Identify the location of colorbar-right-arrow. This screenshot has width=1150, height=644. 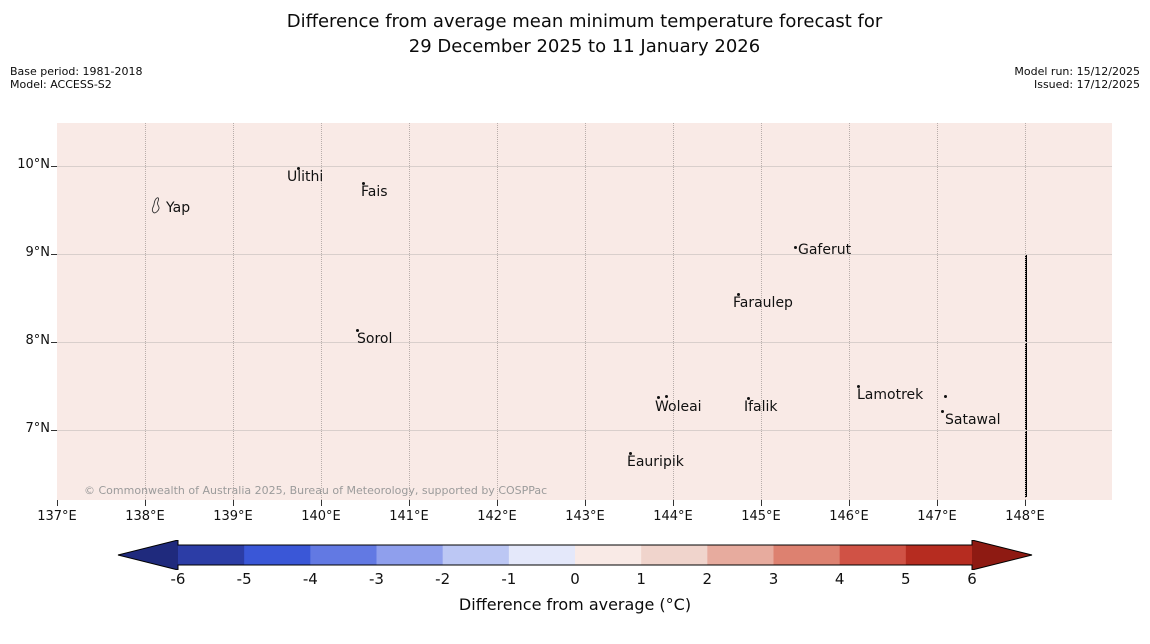
(1002, 555).